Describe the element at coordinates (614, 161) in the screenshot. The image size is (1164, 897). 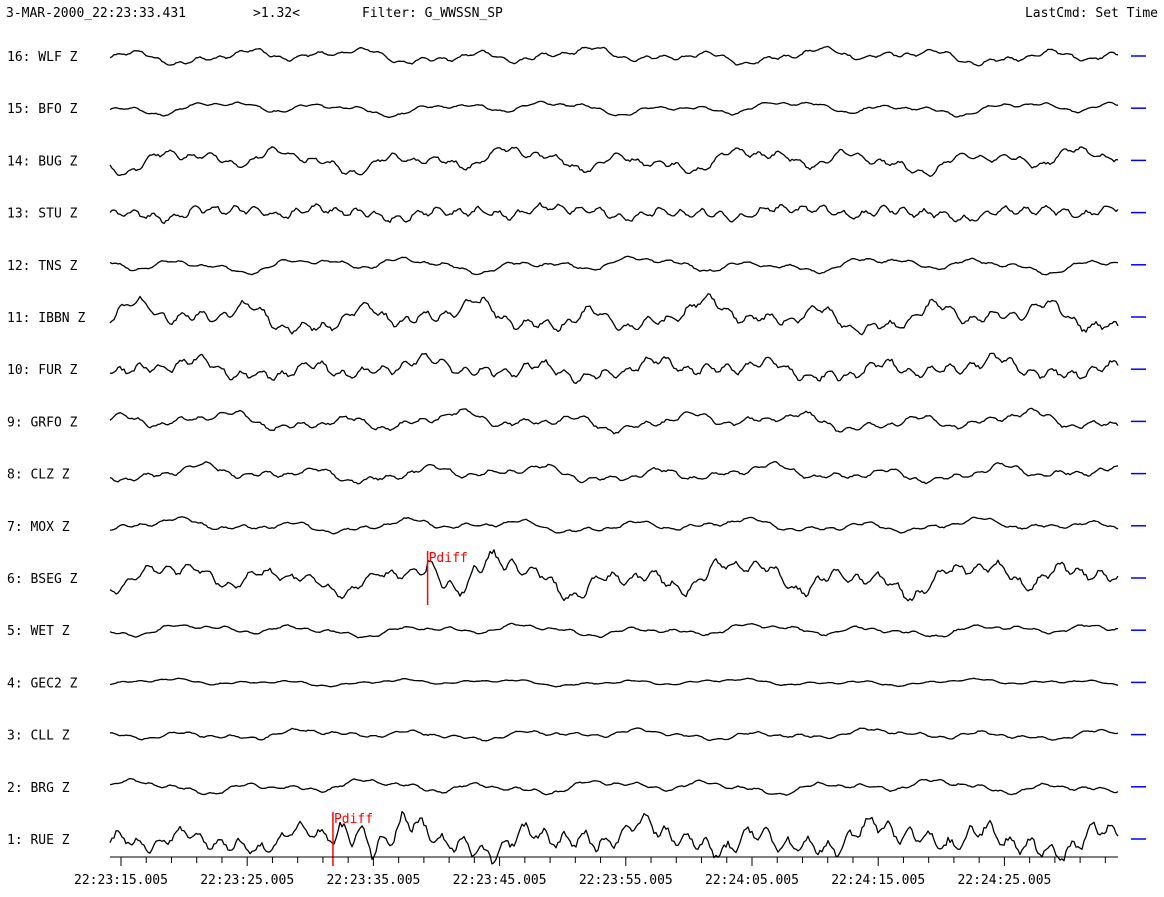
I see `trace-bug-z` at that location.